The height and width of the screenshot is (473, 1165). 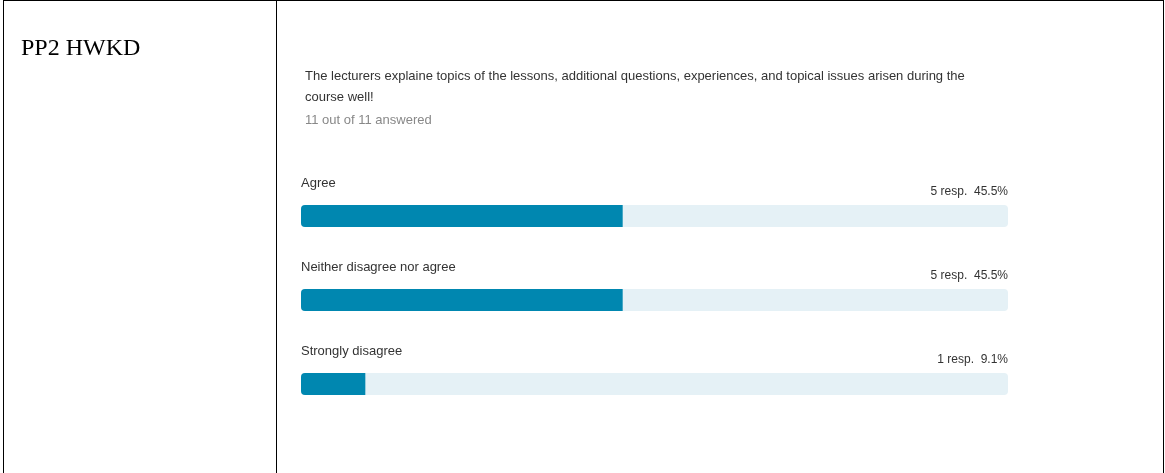 I want to click on y-tick-label: Neither disagree nor agree, so click(x=378, y=266).